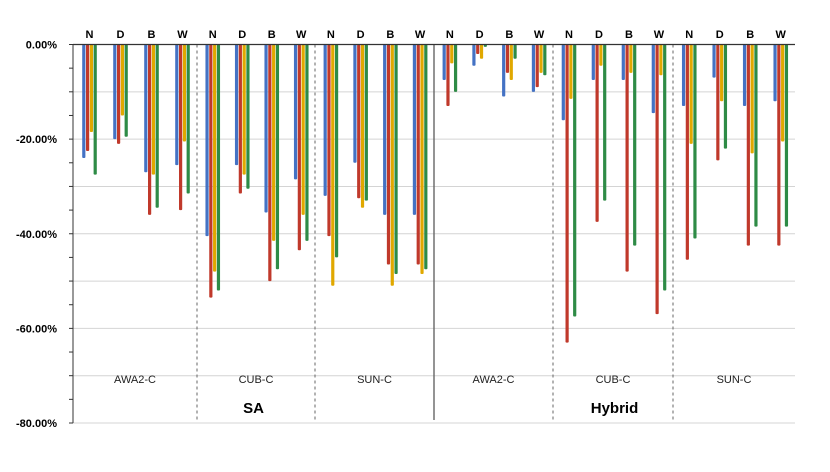 The image size is (830, 472). Describe the element at coordinates (36, 140) in the screenshot. I see `y-tick-label: -20.00%` at that location.